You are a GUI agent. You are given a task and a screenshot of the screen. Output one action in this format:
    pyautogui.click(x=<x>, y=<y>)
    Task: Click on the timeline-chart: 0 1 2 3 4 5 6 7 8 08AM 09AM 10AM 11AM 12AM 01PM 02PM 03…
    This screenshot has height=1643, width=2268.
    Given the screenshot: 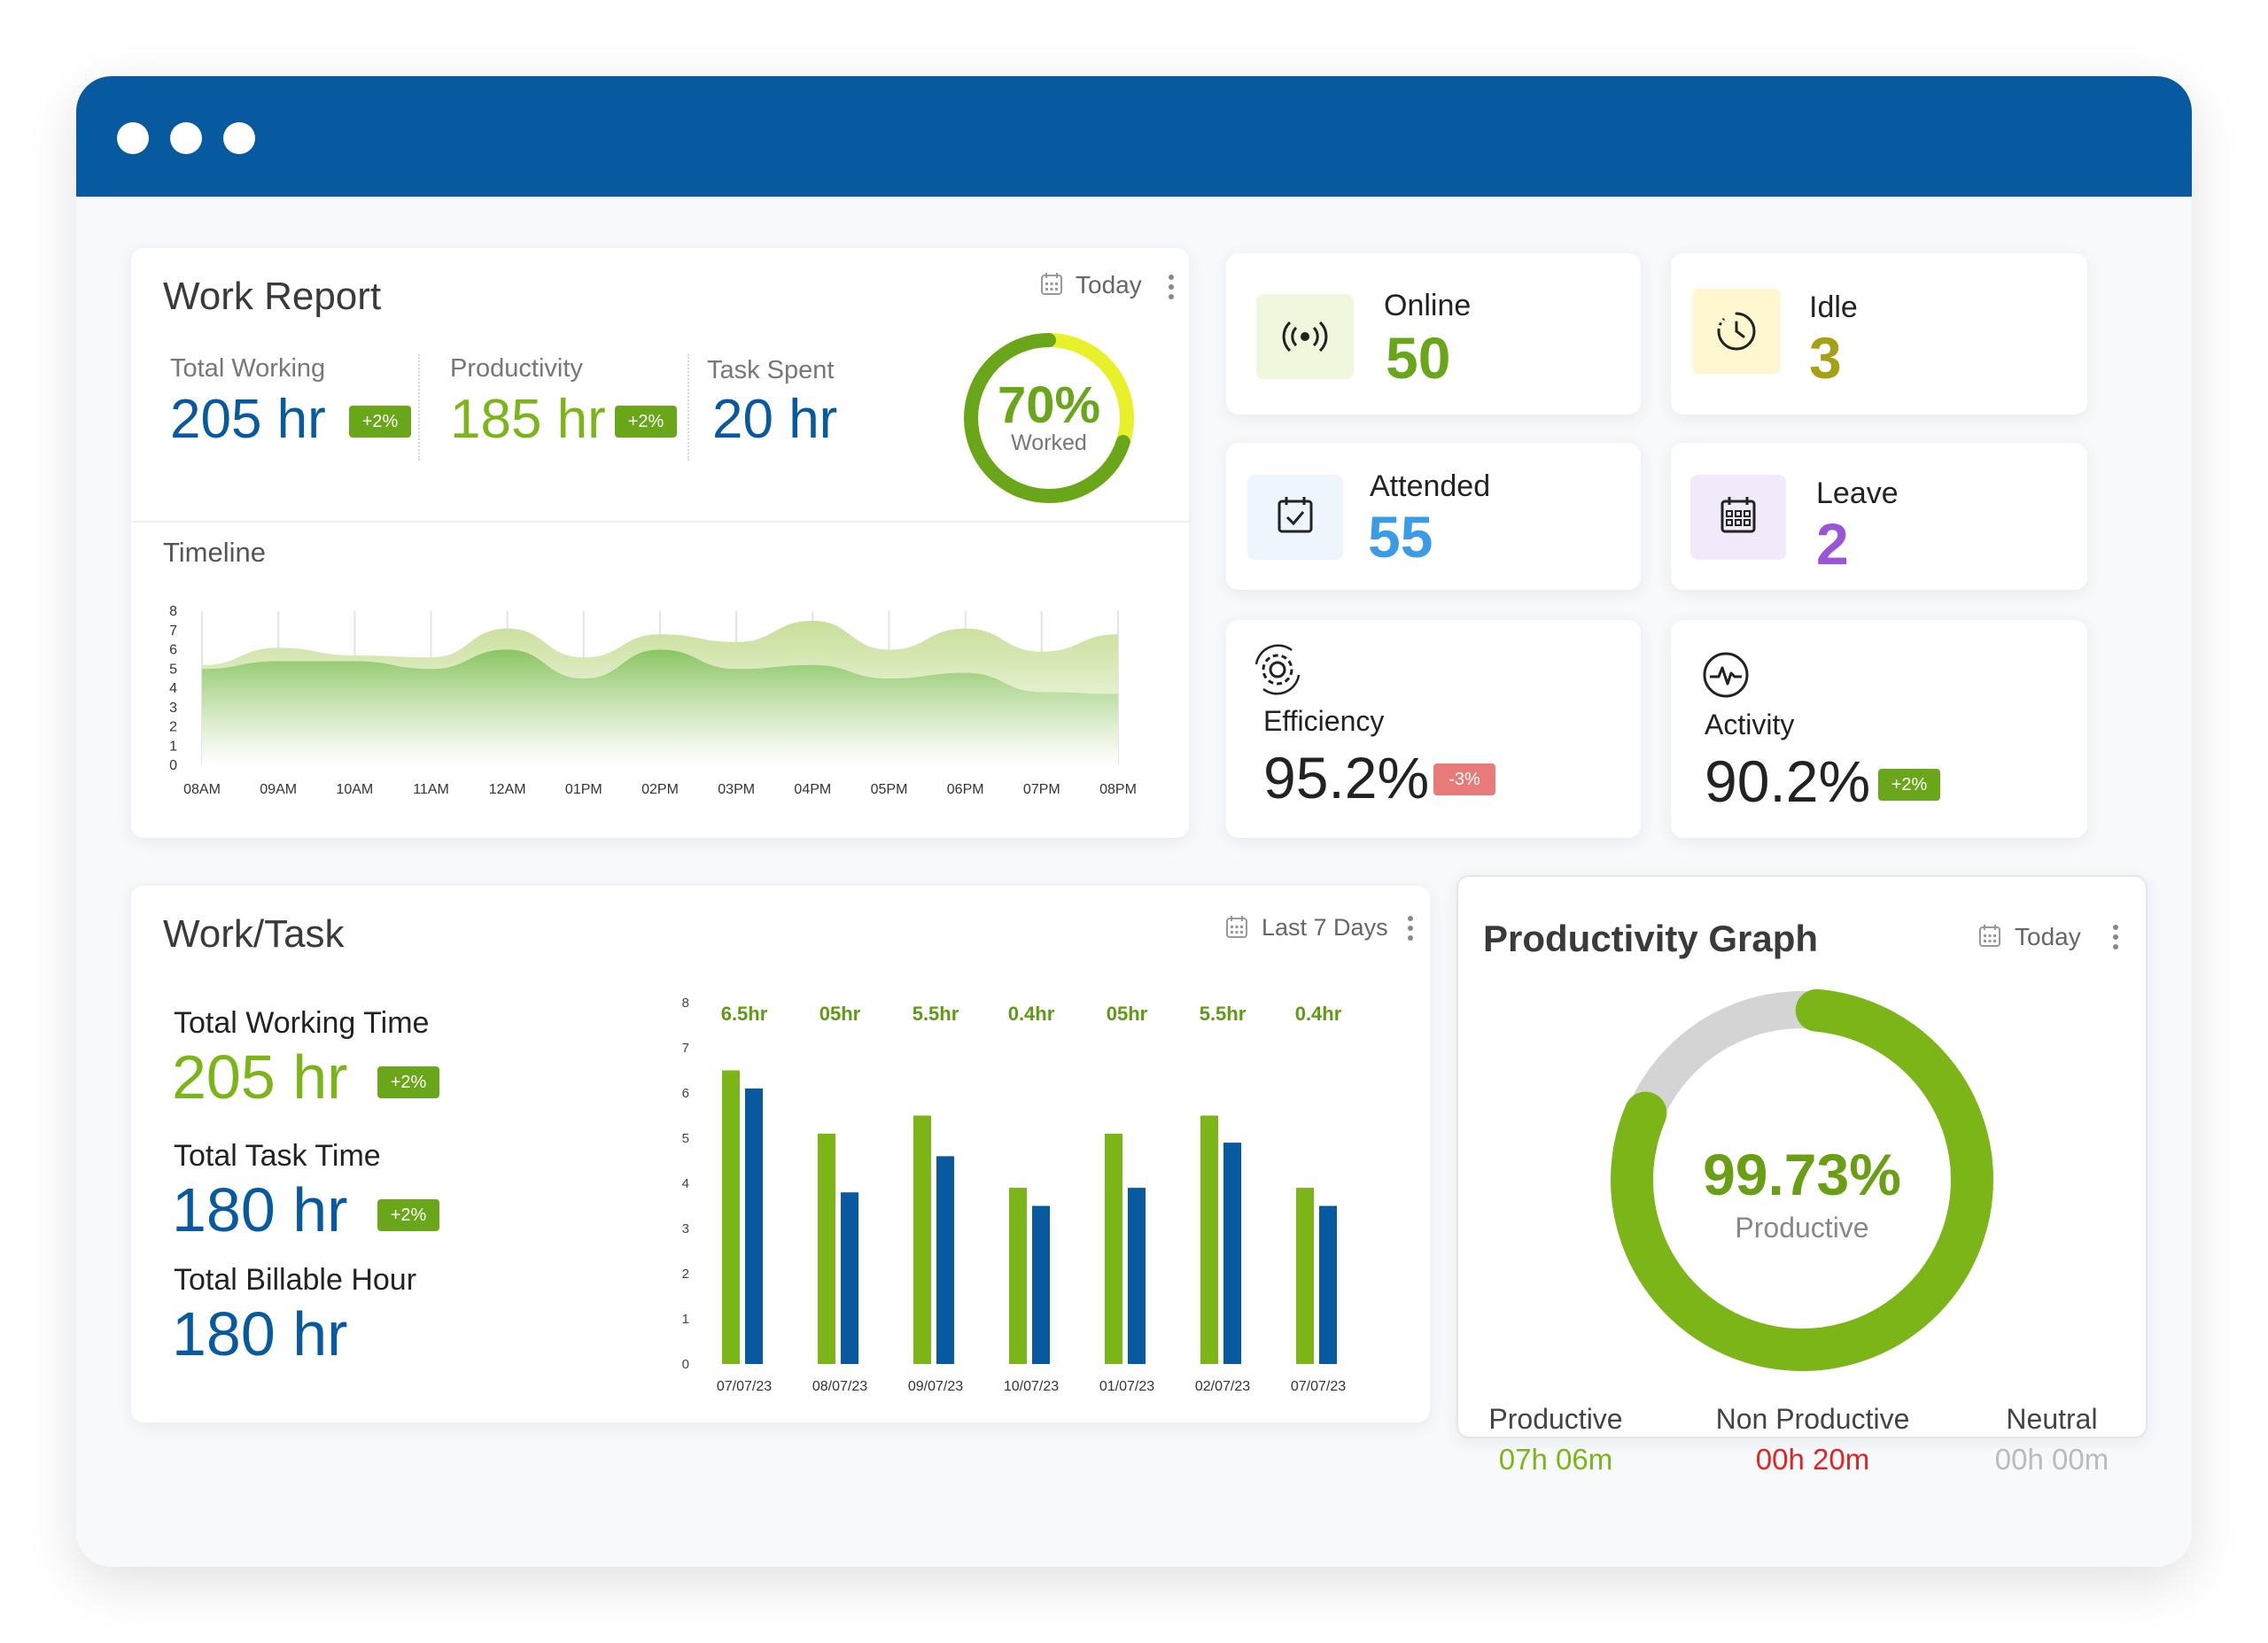 What is the action you would take?
    pyautogui.click(x=653, y=701)
    